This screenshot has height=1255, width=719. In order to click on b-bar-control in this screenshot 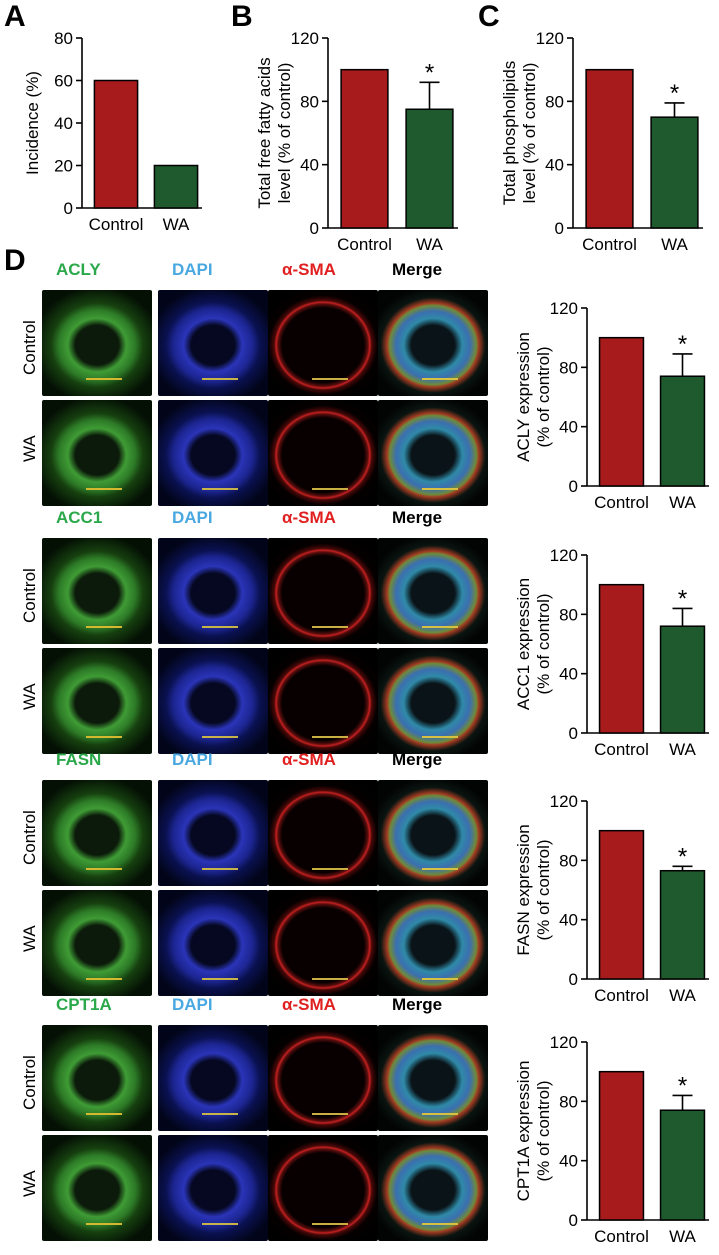, I will do `click(364, 148)`.